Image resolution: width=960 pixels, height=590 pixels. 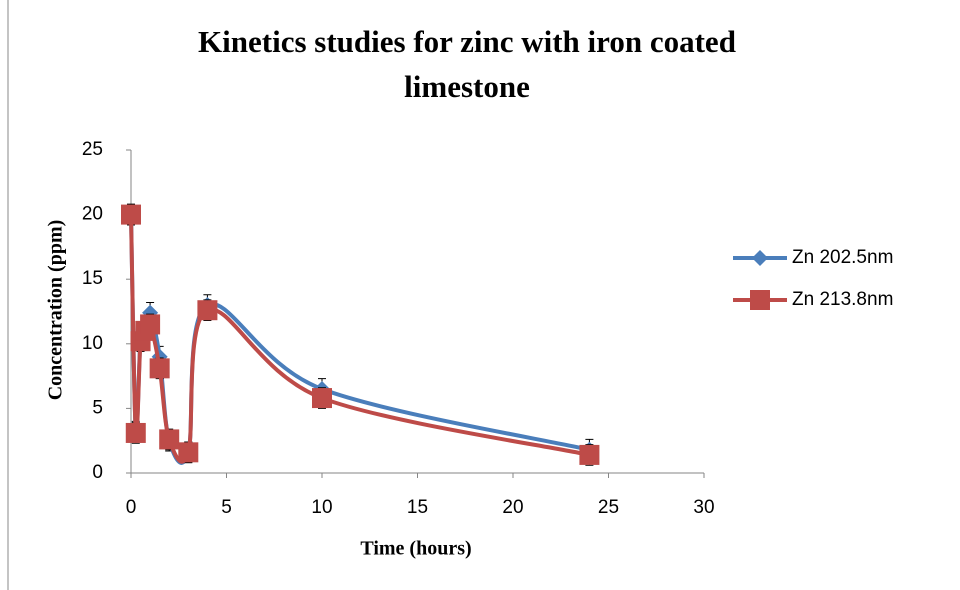 What do you see at coordinates (608, 507) in the screenshot?
I see `x-tick-label: 25` at bounding box center [608, 507].